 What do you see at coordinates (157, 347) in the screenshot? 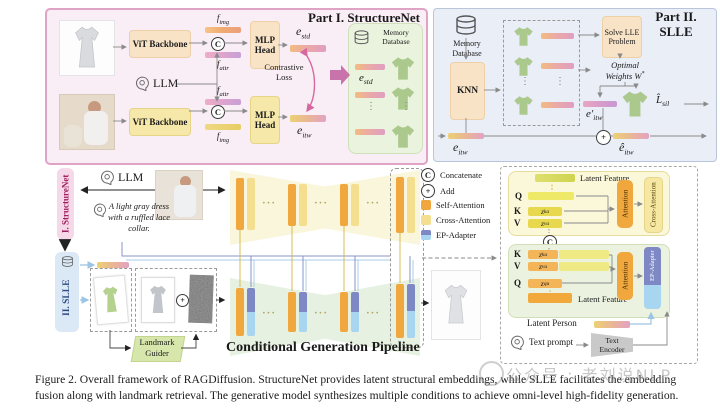
I see `landmark-guider-label: Landmark Guider` at bounding box center [157, 347].